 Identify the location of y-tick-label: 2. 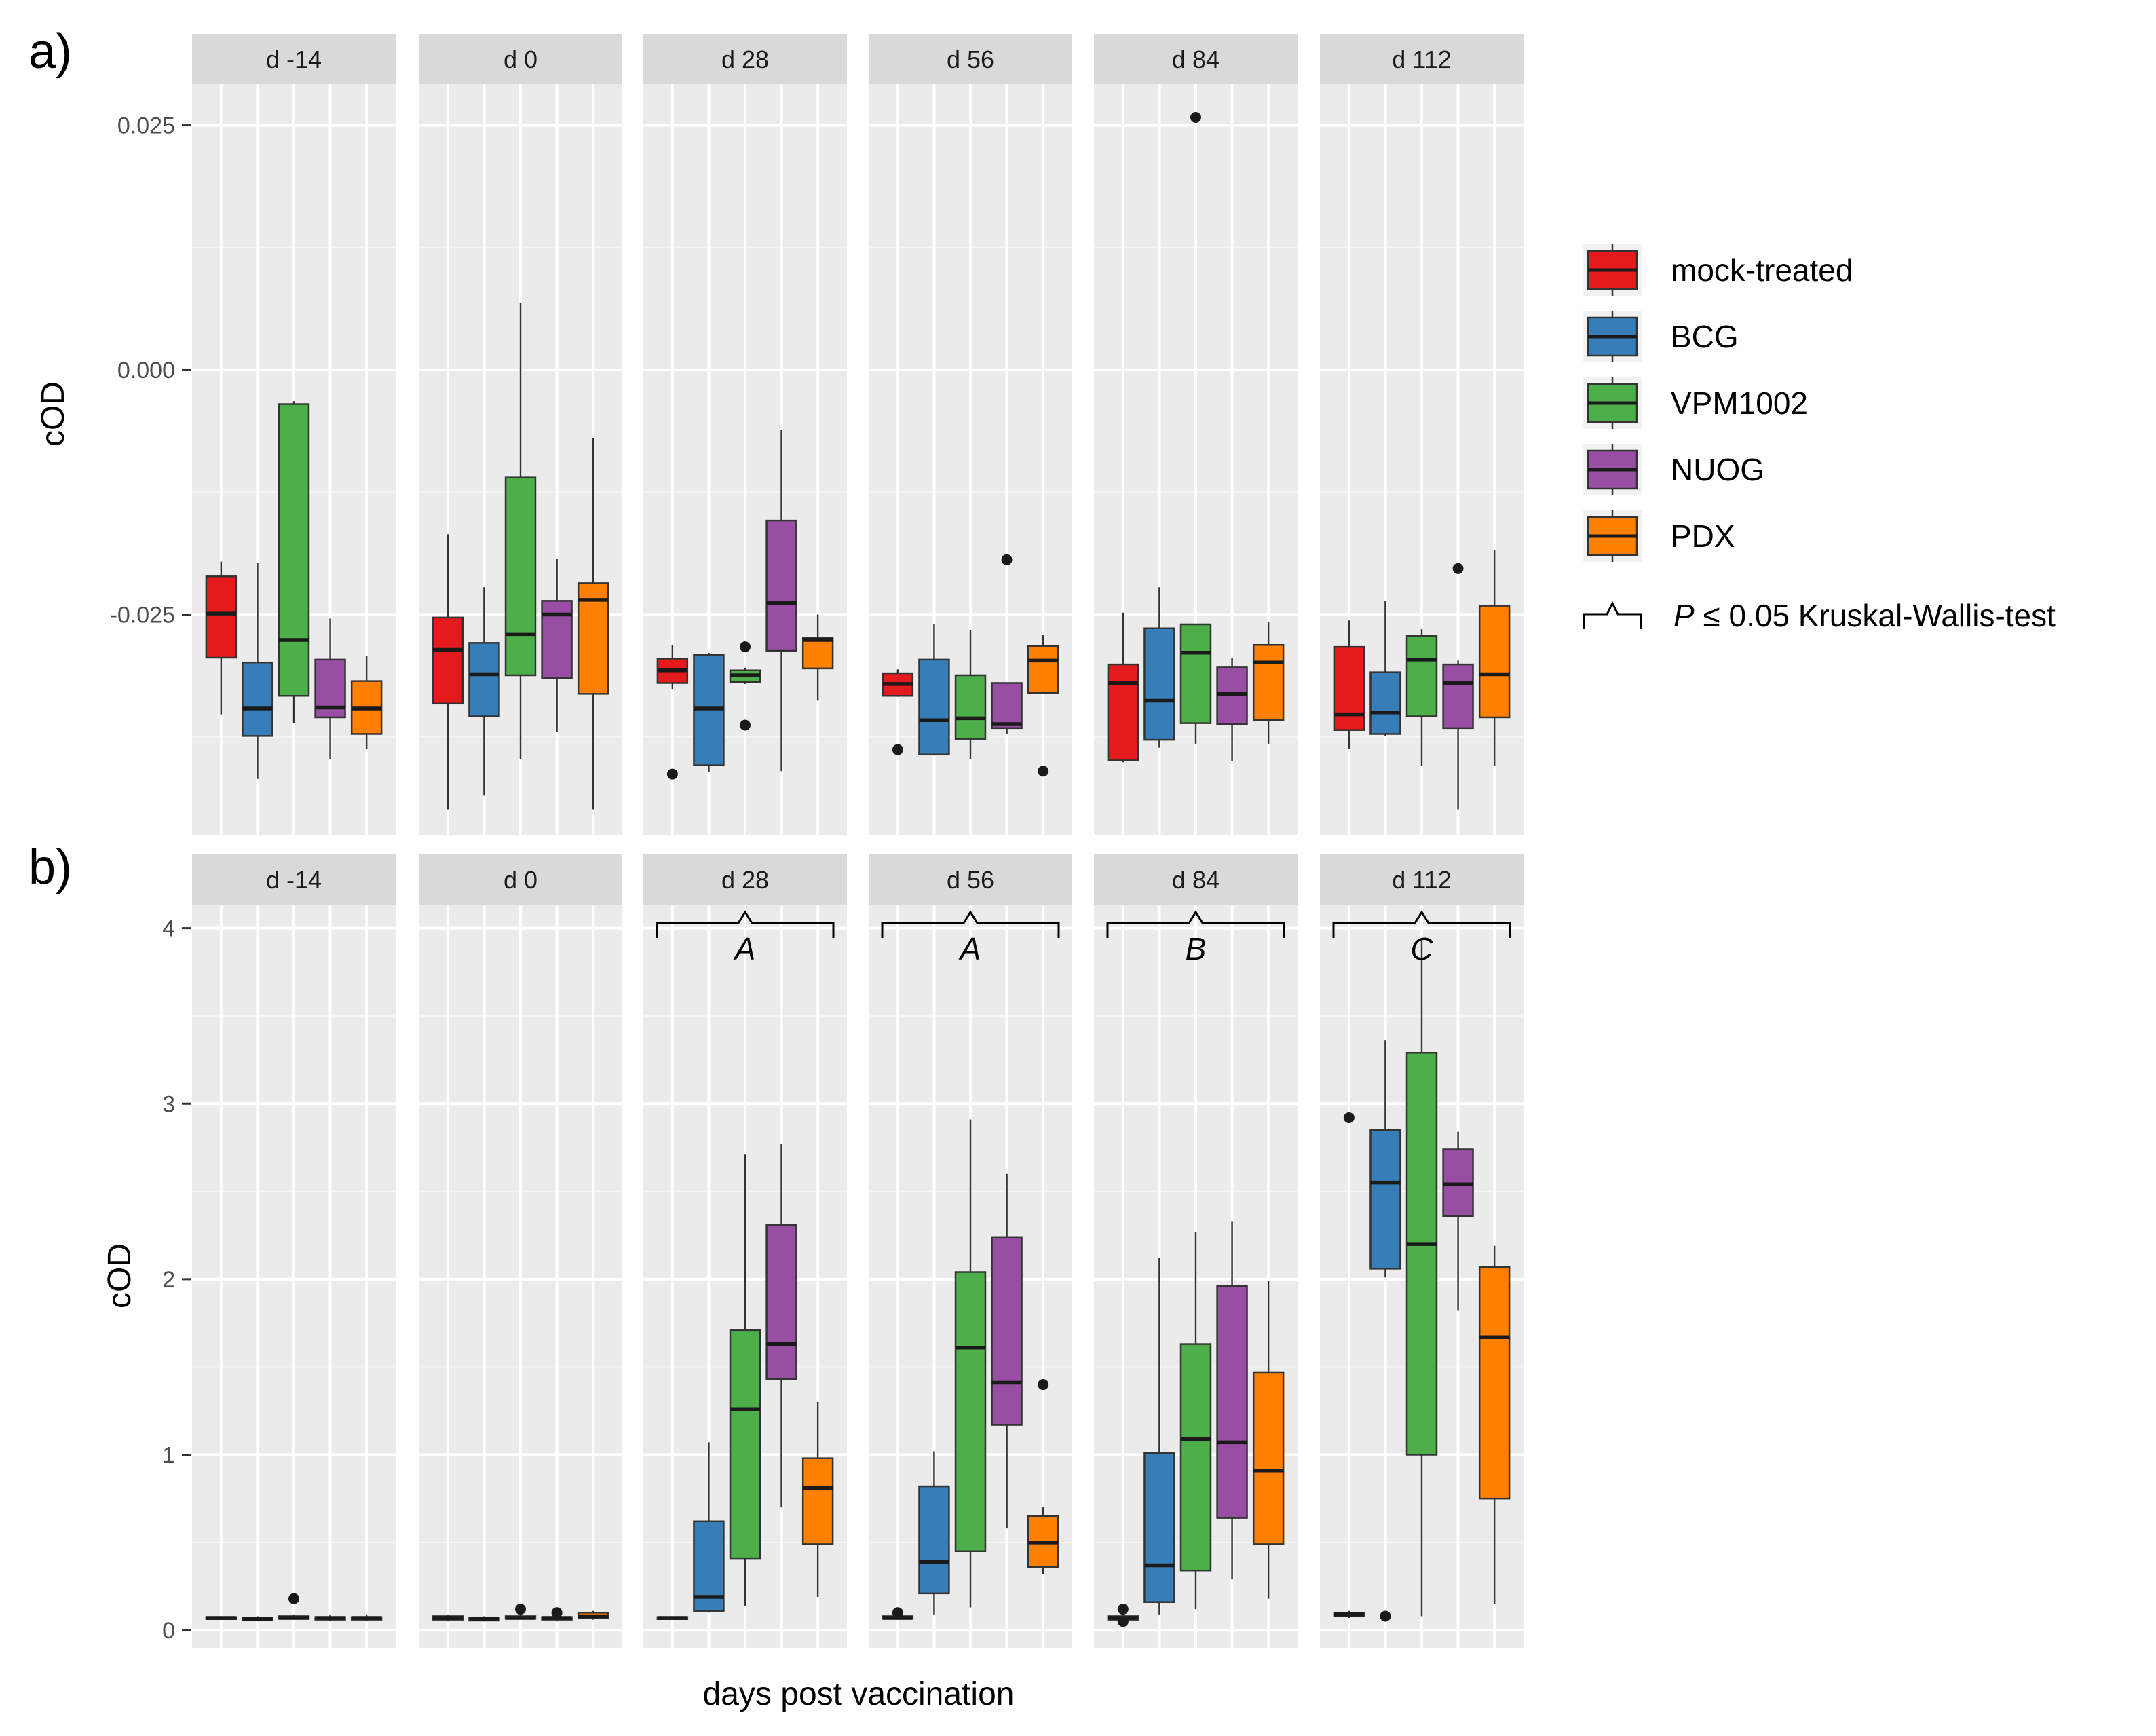
(168, 1280).